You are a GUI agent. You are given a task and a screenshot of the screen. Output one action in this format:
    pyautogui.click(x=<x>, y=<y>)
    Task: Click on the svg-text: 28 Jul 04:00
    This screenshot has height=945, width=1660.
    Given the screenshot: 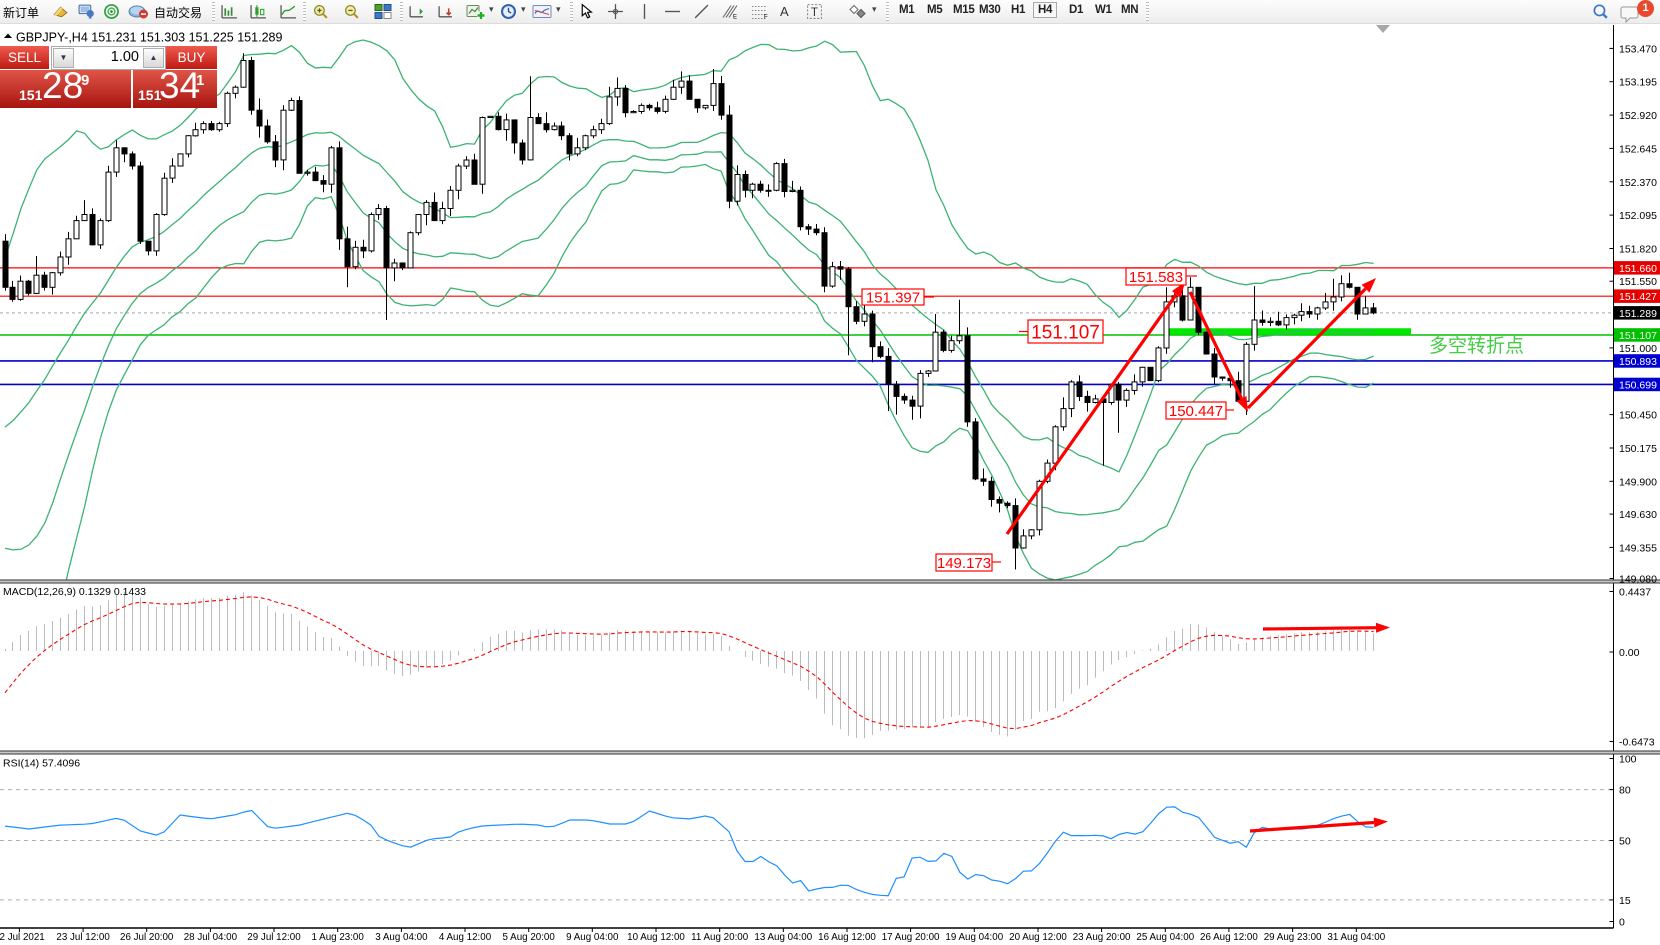 What is the action you would take?
    pyautogui.click(x=211, y=937)
    